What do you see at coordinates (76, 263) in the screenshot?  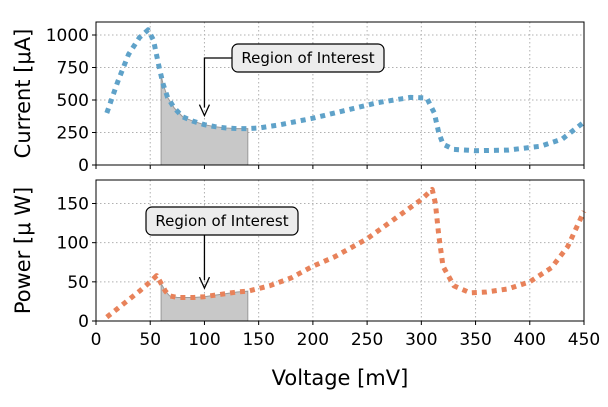 I see `power-y-ticks: 0 50 100 150` at bounding box center [76, 263].